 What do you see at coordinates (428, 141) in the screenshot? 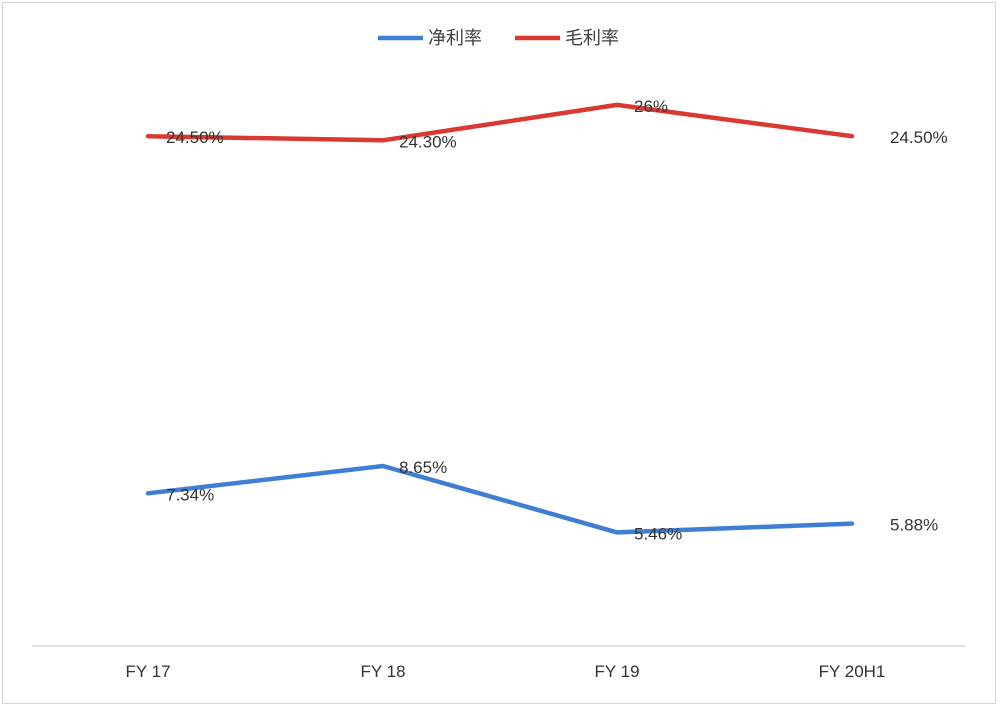
I see `data-label: 24.30%` at bounding box center [428, 141].